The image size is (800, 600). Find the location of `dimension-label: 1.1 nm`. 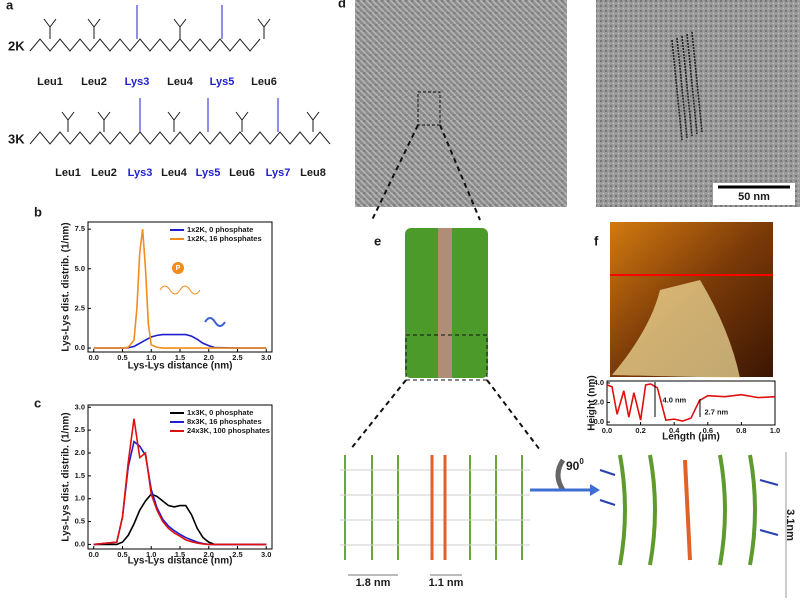

dimension-label: 1.1 nm is located at coordinates (446, 583).